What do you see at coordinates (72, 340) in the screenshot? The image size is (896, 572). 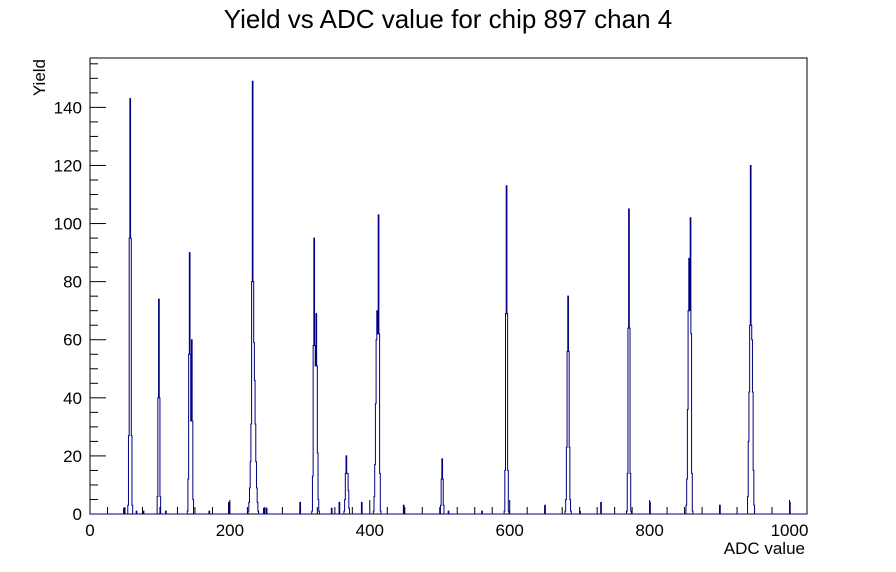 I see `y-tick-label: 60` at bounding box center [72, 340].